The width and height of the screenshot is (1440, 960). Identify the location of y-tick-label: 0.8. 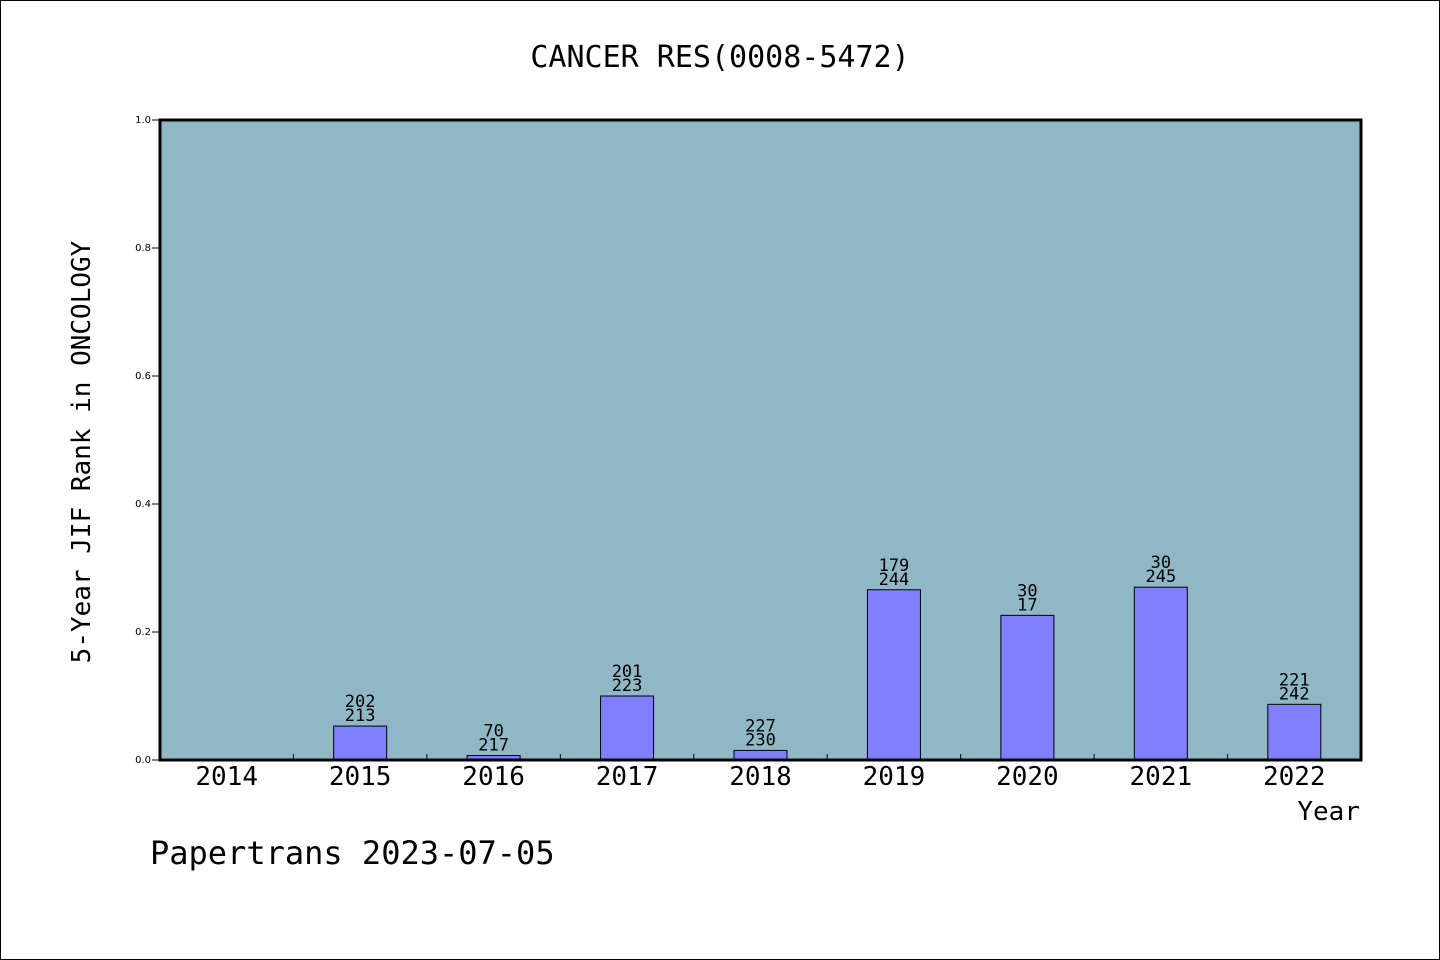
(143, 248).